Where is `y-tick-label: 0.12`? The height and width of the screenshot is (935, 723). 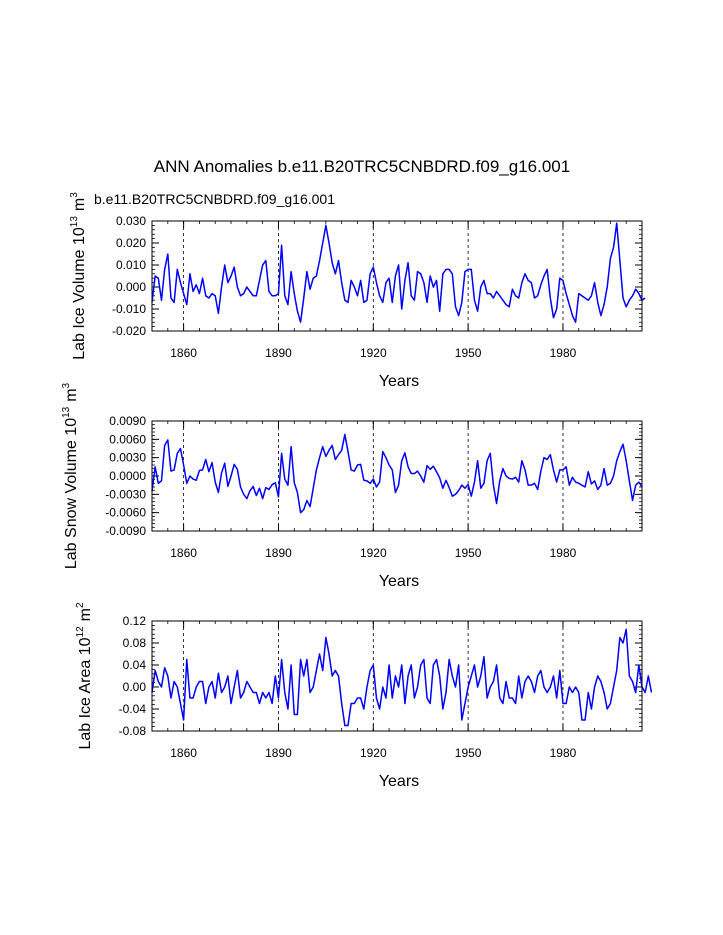 y-tick-label: 0.12 is located at coordinates (135, 621).